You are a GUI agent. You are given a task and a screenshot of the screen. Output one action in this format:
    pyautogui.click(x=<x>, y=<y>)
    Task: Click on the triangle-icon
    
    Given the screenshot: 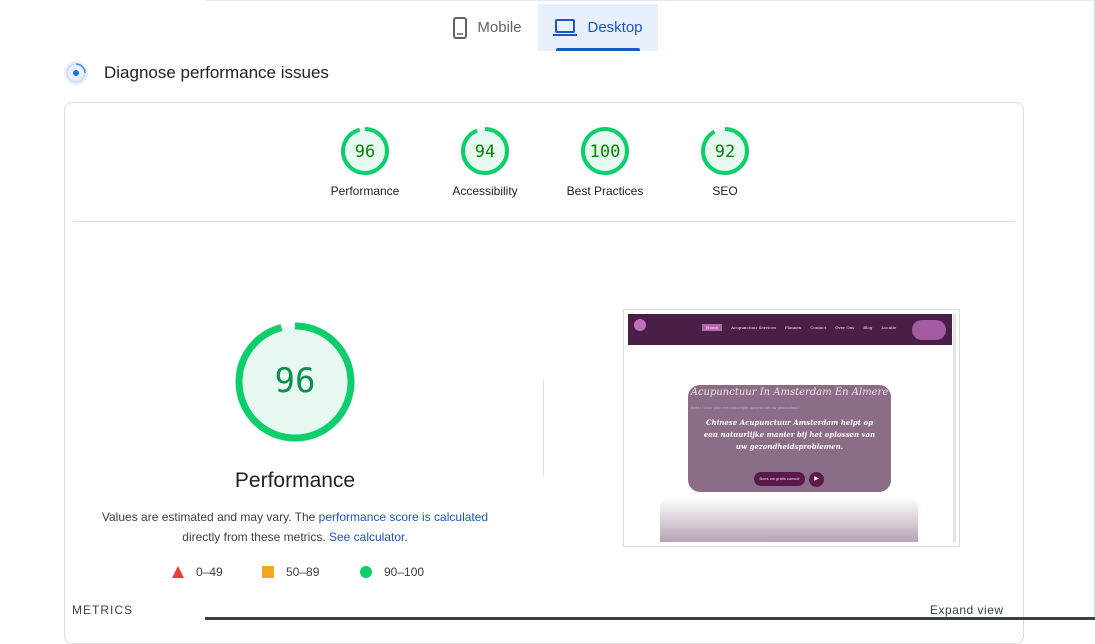 What is the action you would take?
    pyautogui.click(x=178, y=572)
    